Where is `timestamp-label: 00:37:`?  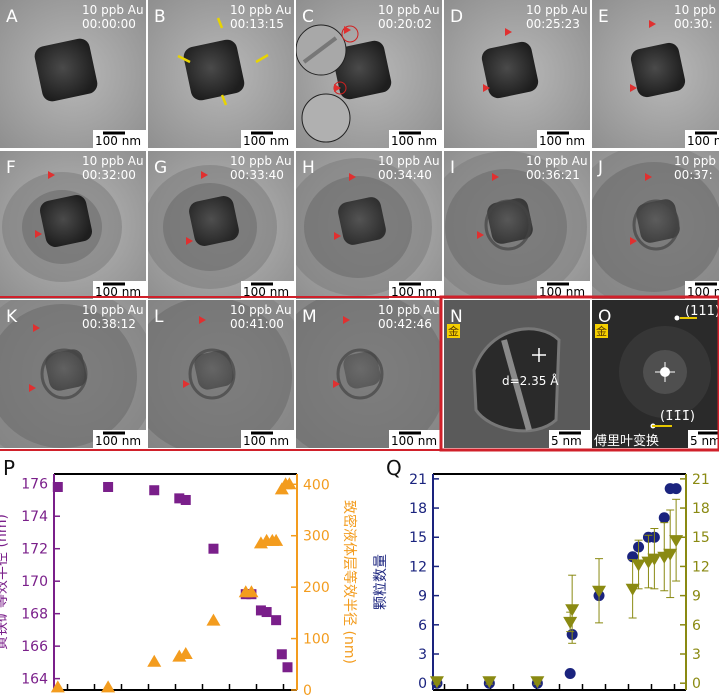 timestamp-label: 00:37: is located at coordinates (693, 175).